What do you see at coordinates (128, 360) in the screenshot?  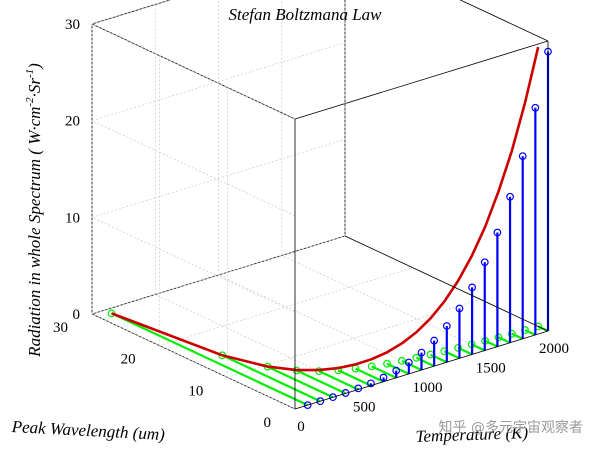 I see `y-tick-label: 20` at bounding box center [128, 360].